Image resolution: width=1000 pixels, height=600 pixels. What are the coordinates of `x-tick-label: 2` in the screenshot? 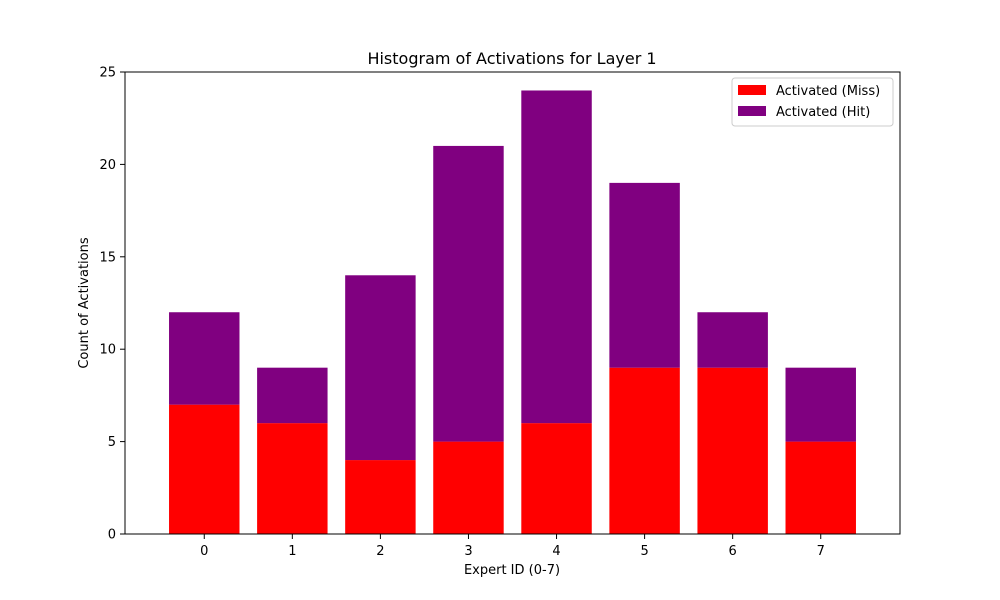 It's located at (380, 551).